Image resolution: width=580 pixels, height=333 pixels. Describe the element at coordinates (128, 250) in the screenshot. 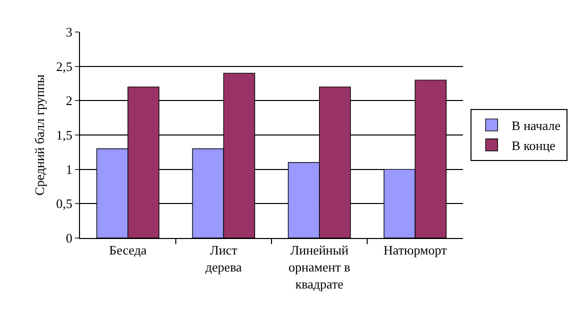

I see `x-tick-label: Беседа` at that location.